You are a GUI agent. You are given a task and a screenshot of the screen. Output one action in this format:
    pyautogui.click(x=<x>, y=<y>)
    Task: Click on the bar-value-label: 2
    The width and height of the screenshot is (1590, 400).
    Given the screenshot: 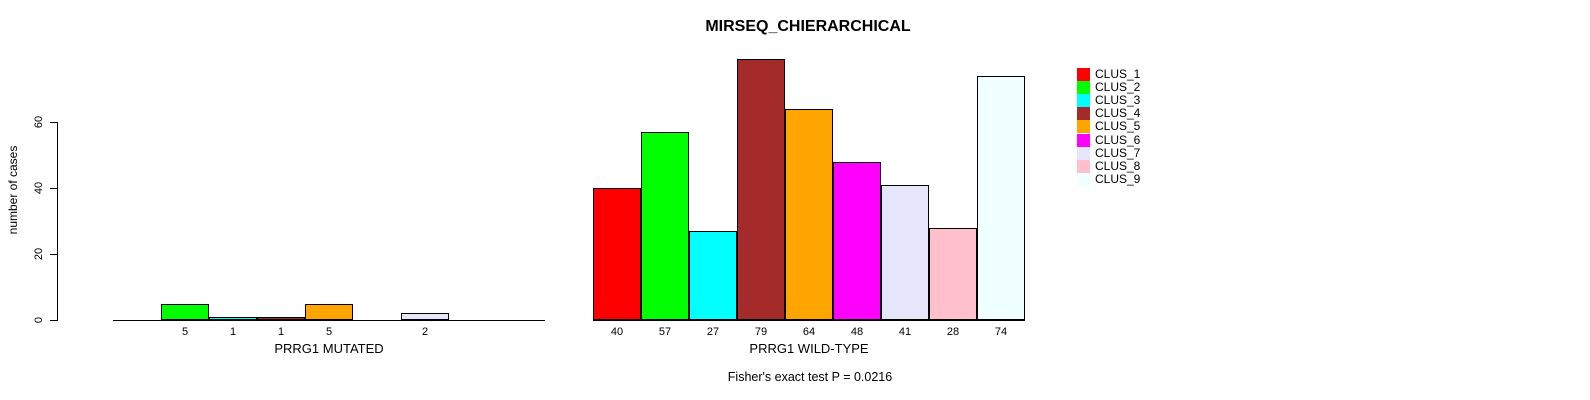 What is the action you would take?
    pyautogui.click(x=425, y=332)
    